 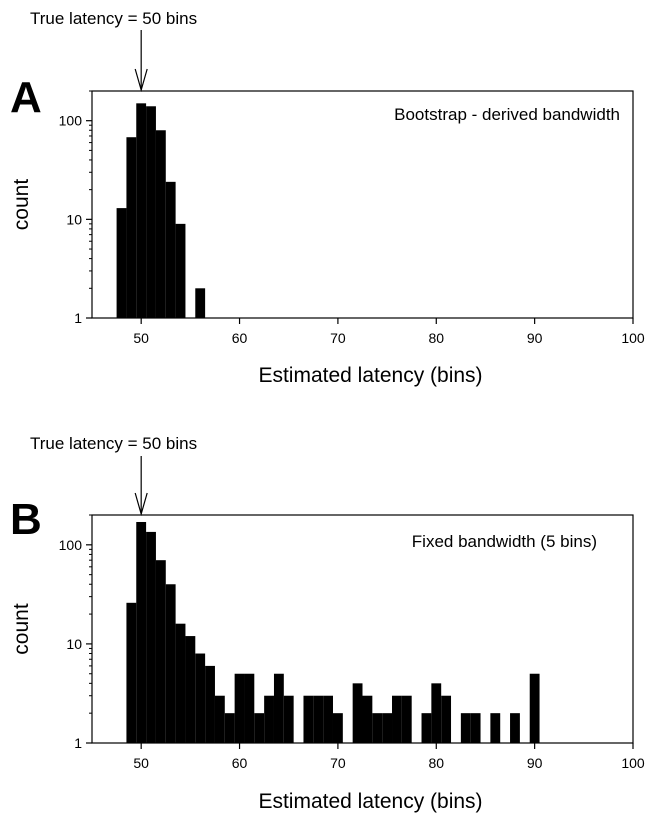 What do you see at coordinates (26, 519) in the screenshot?
I see `panel-letter: B` at bounding box center [26, 519].